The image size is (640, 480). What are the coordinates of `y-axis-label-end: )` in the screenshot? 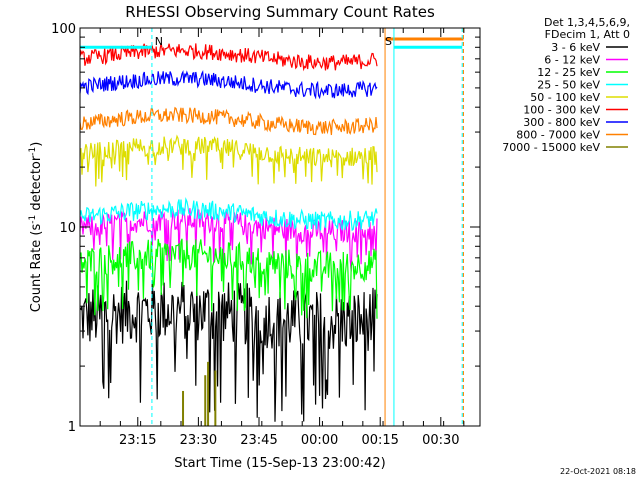 It's located at (36, 144).